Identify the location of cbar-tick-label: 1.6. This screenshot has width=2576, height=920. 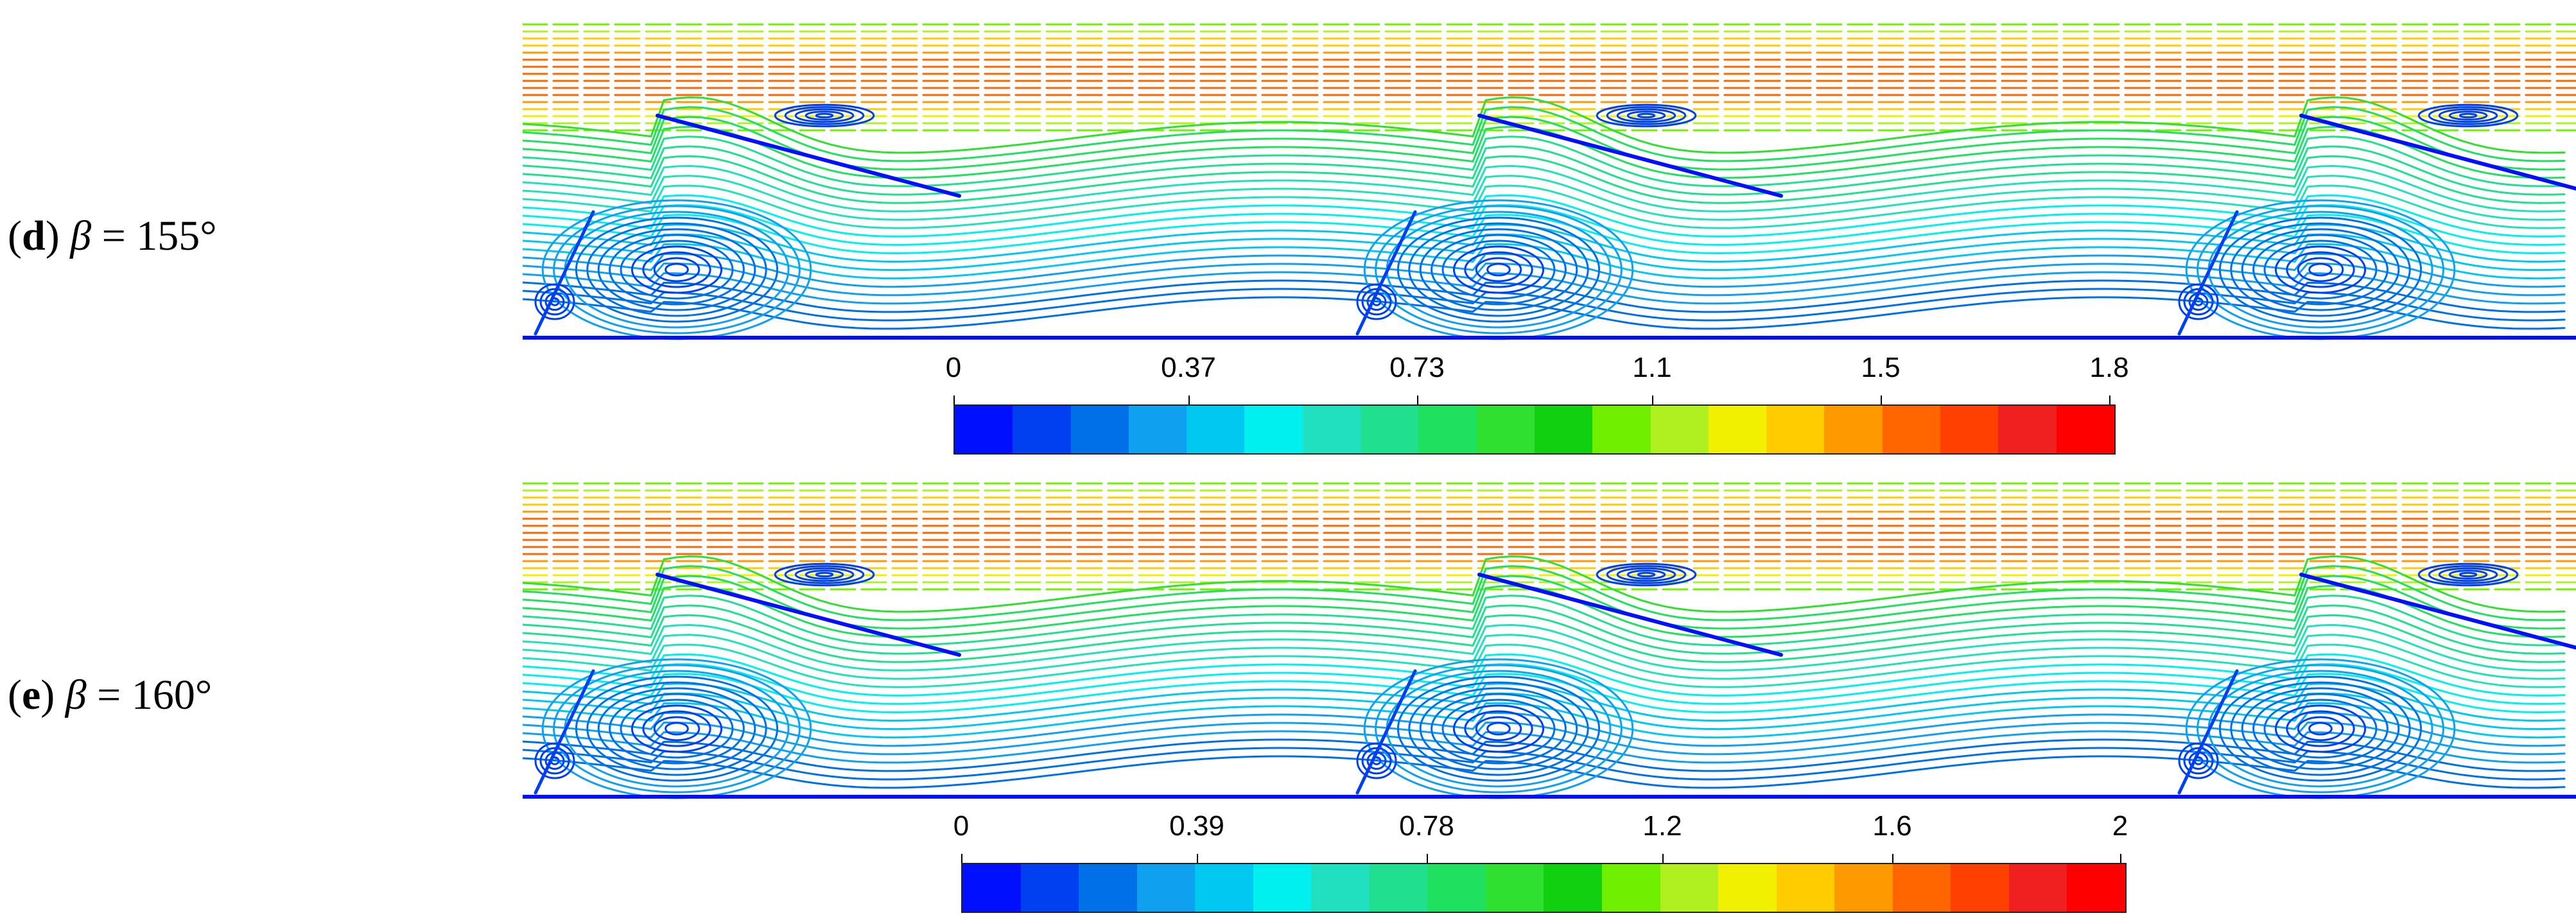
(1892, 826).